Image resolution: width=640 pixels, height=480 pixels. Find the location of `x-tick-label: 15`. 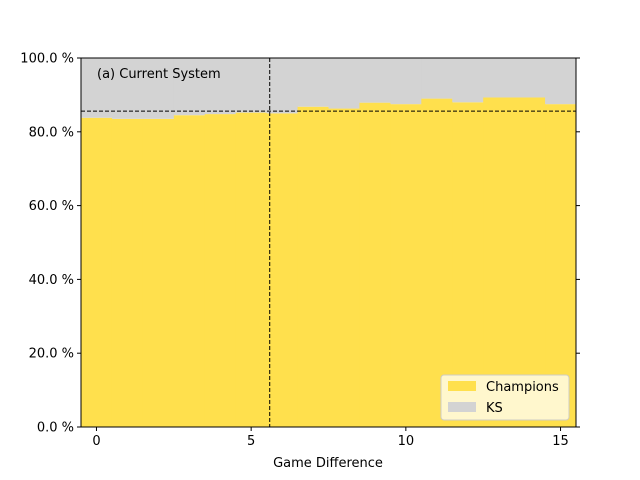

x-tick-label: 15 is located at coordinates (560, 441).